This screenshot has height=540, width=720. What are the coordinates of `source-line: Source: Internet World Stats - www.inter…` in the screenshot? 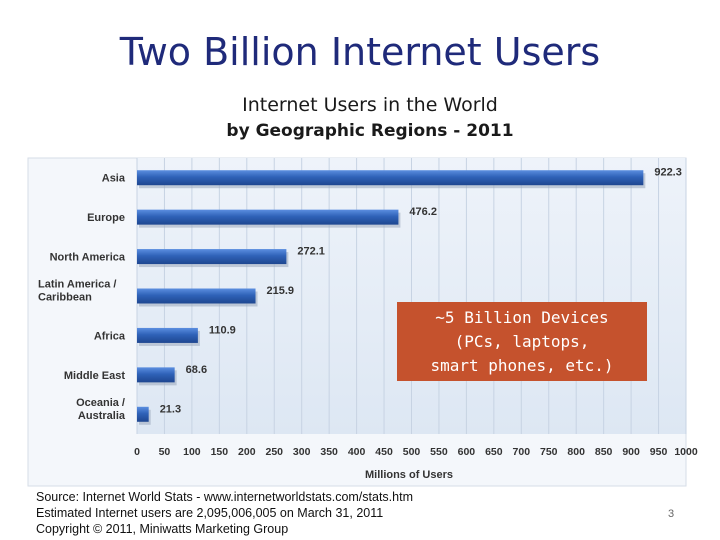 It's located at (224, 497).